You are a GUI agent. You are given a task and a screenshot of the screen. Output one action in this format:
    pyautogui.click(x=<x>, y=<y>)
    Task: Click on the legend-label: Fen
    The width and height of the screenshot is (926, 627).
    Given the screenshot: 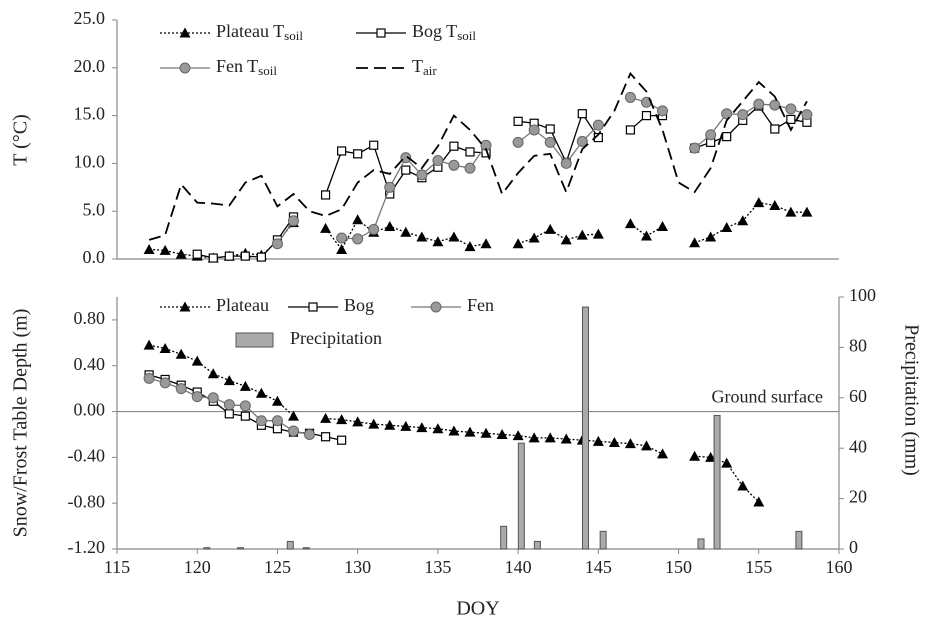 What is the action you would take?
    pyautogui.click(x=480, y=305)
    